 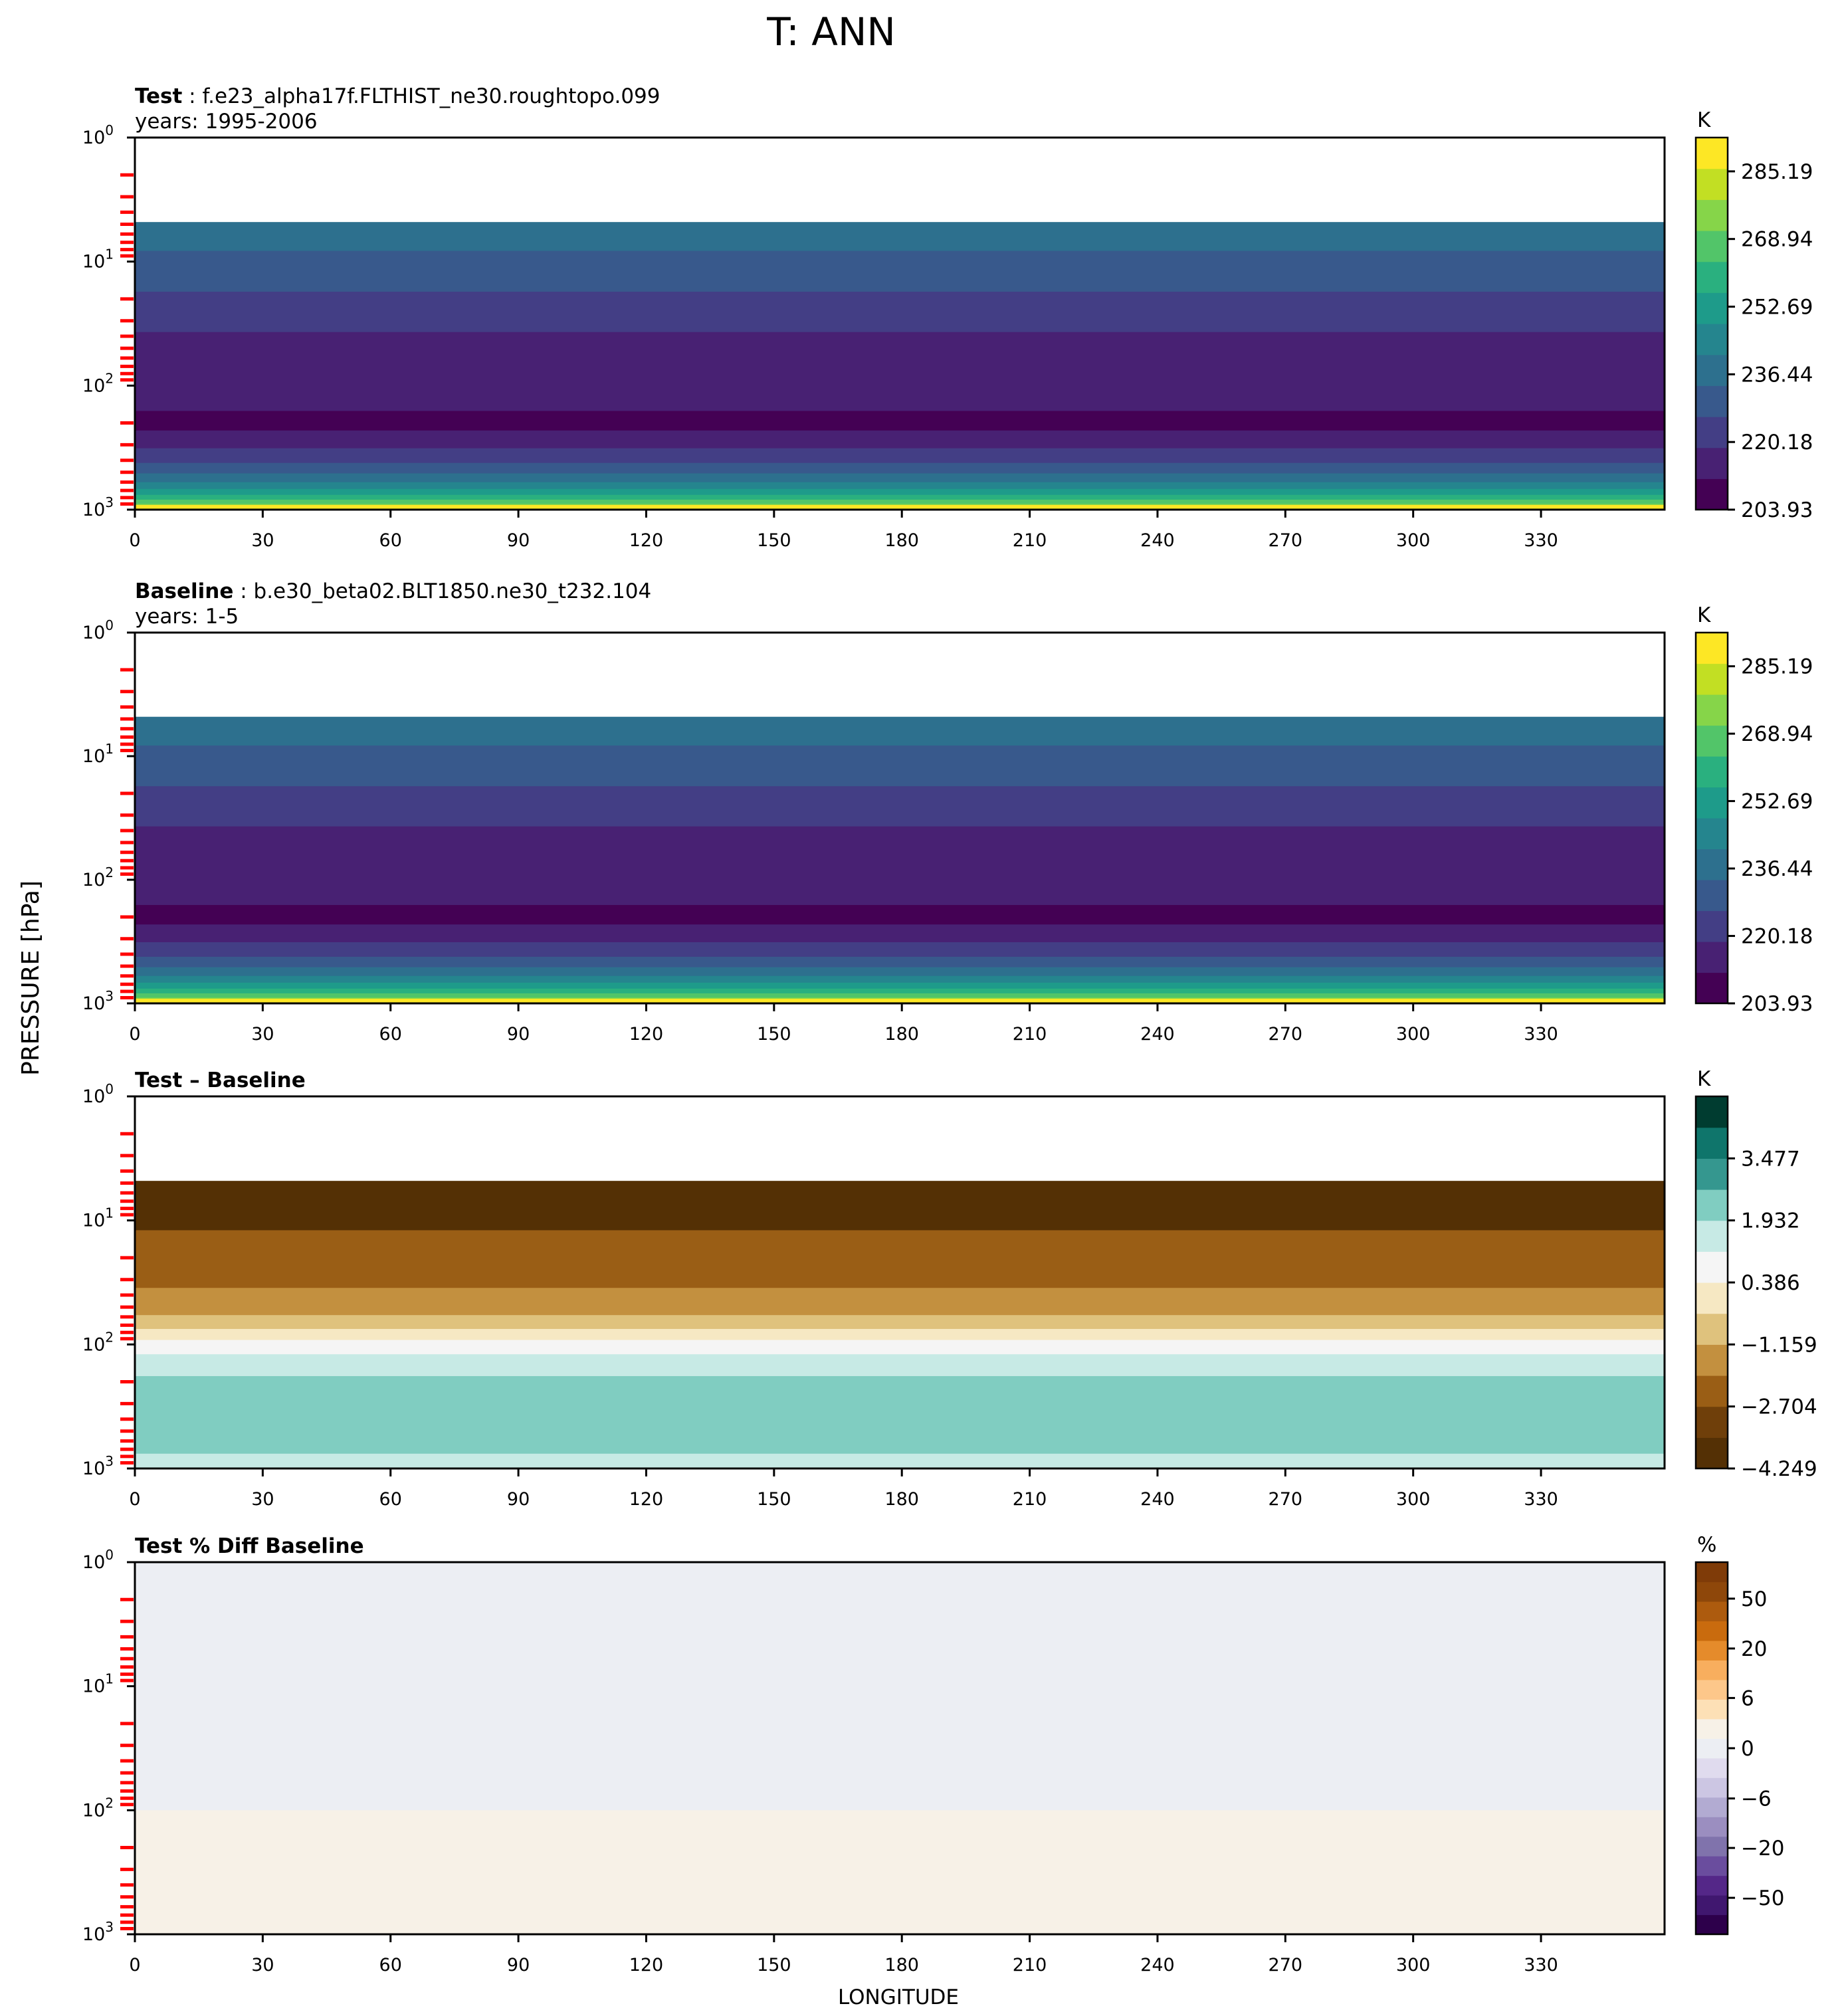 What do you see at coordinates (187, 617) in the screenshot?
I see `panel-years: years: 1-5` at bounding box center [187, 617].